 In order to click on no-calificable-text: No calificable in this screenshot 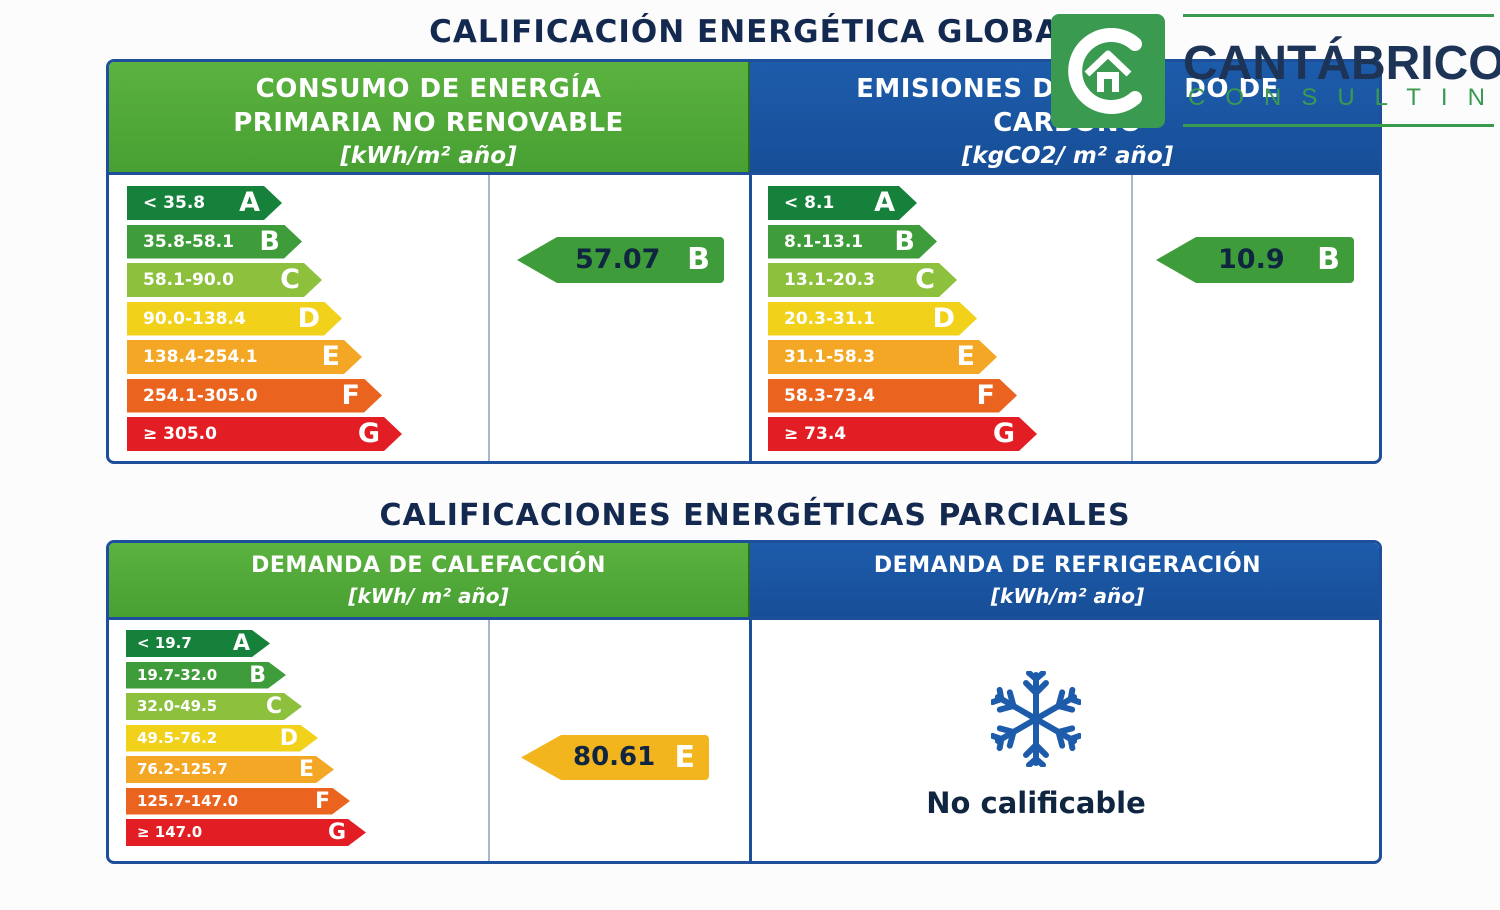, I will do `click(1036, 803)`.